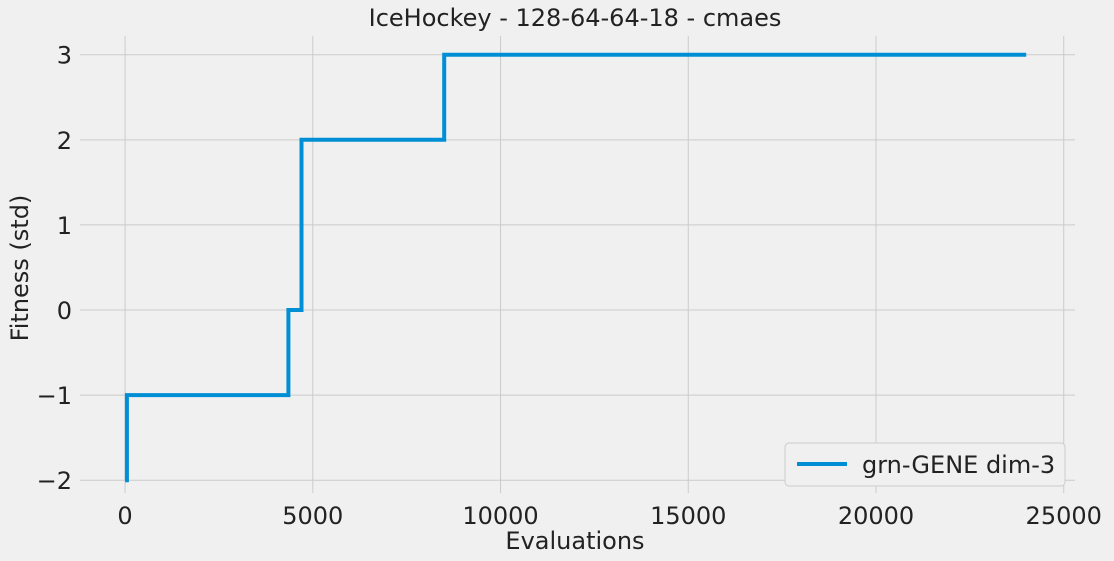 The image size is (1114, 561). I want to click on y-axis-label: Fitness (std), so click(20, 268).